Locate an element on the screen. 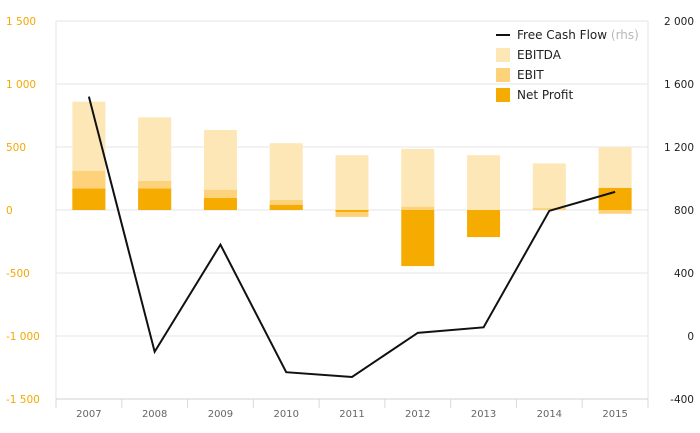  x-axis-tick-label: 2010 is located at coordinates (285, 414).